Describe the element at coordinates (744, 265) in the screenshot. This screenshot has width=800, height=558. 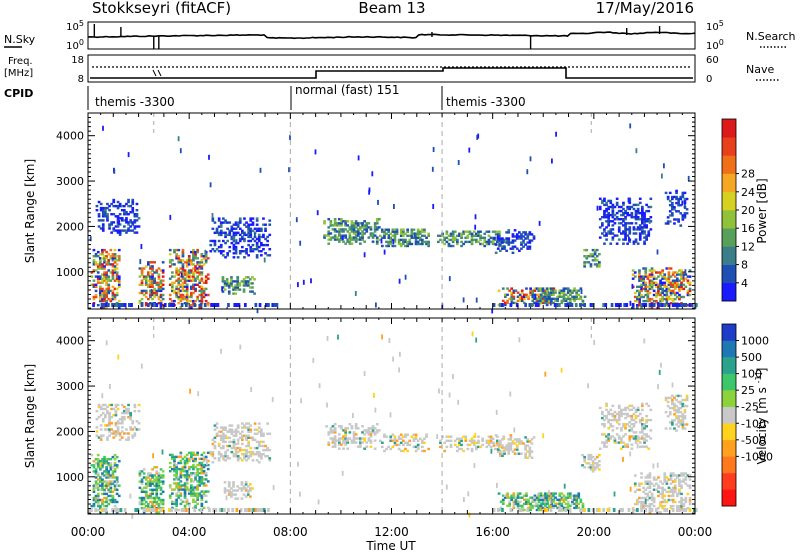
I see `colorbar-tick-label: 8` at that location.